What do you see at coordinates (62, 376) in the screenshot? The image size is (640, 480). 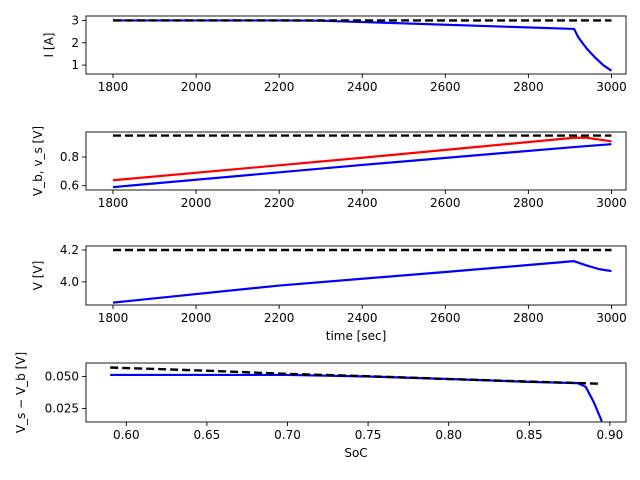 I see `y-tick-label: 0.050` at bounding box center [62, 376].